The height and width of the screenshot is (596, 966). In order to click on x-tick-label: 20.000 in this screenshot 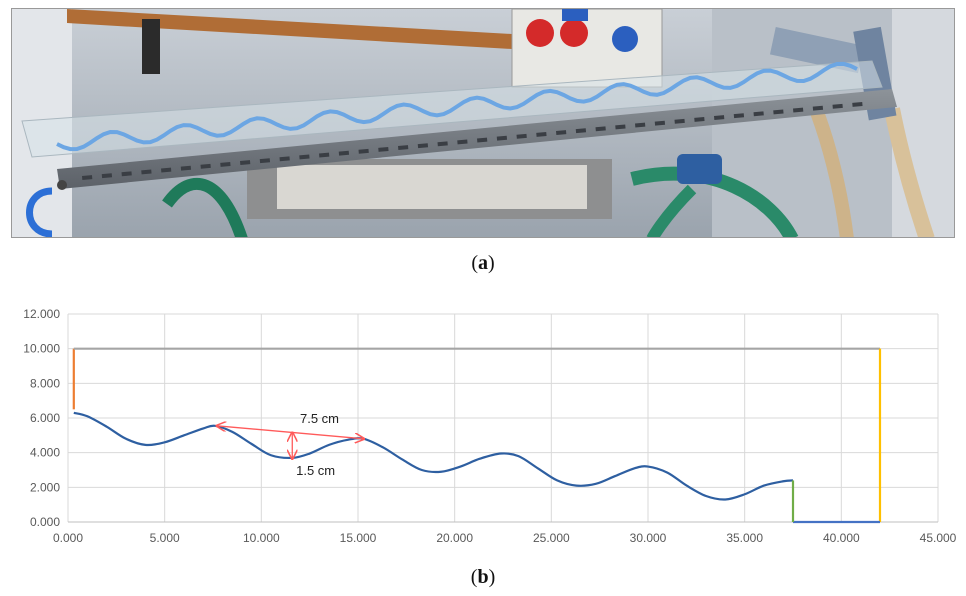, I will do `click(454, 538)`.